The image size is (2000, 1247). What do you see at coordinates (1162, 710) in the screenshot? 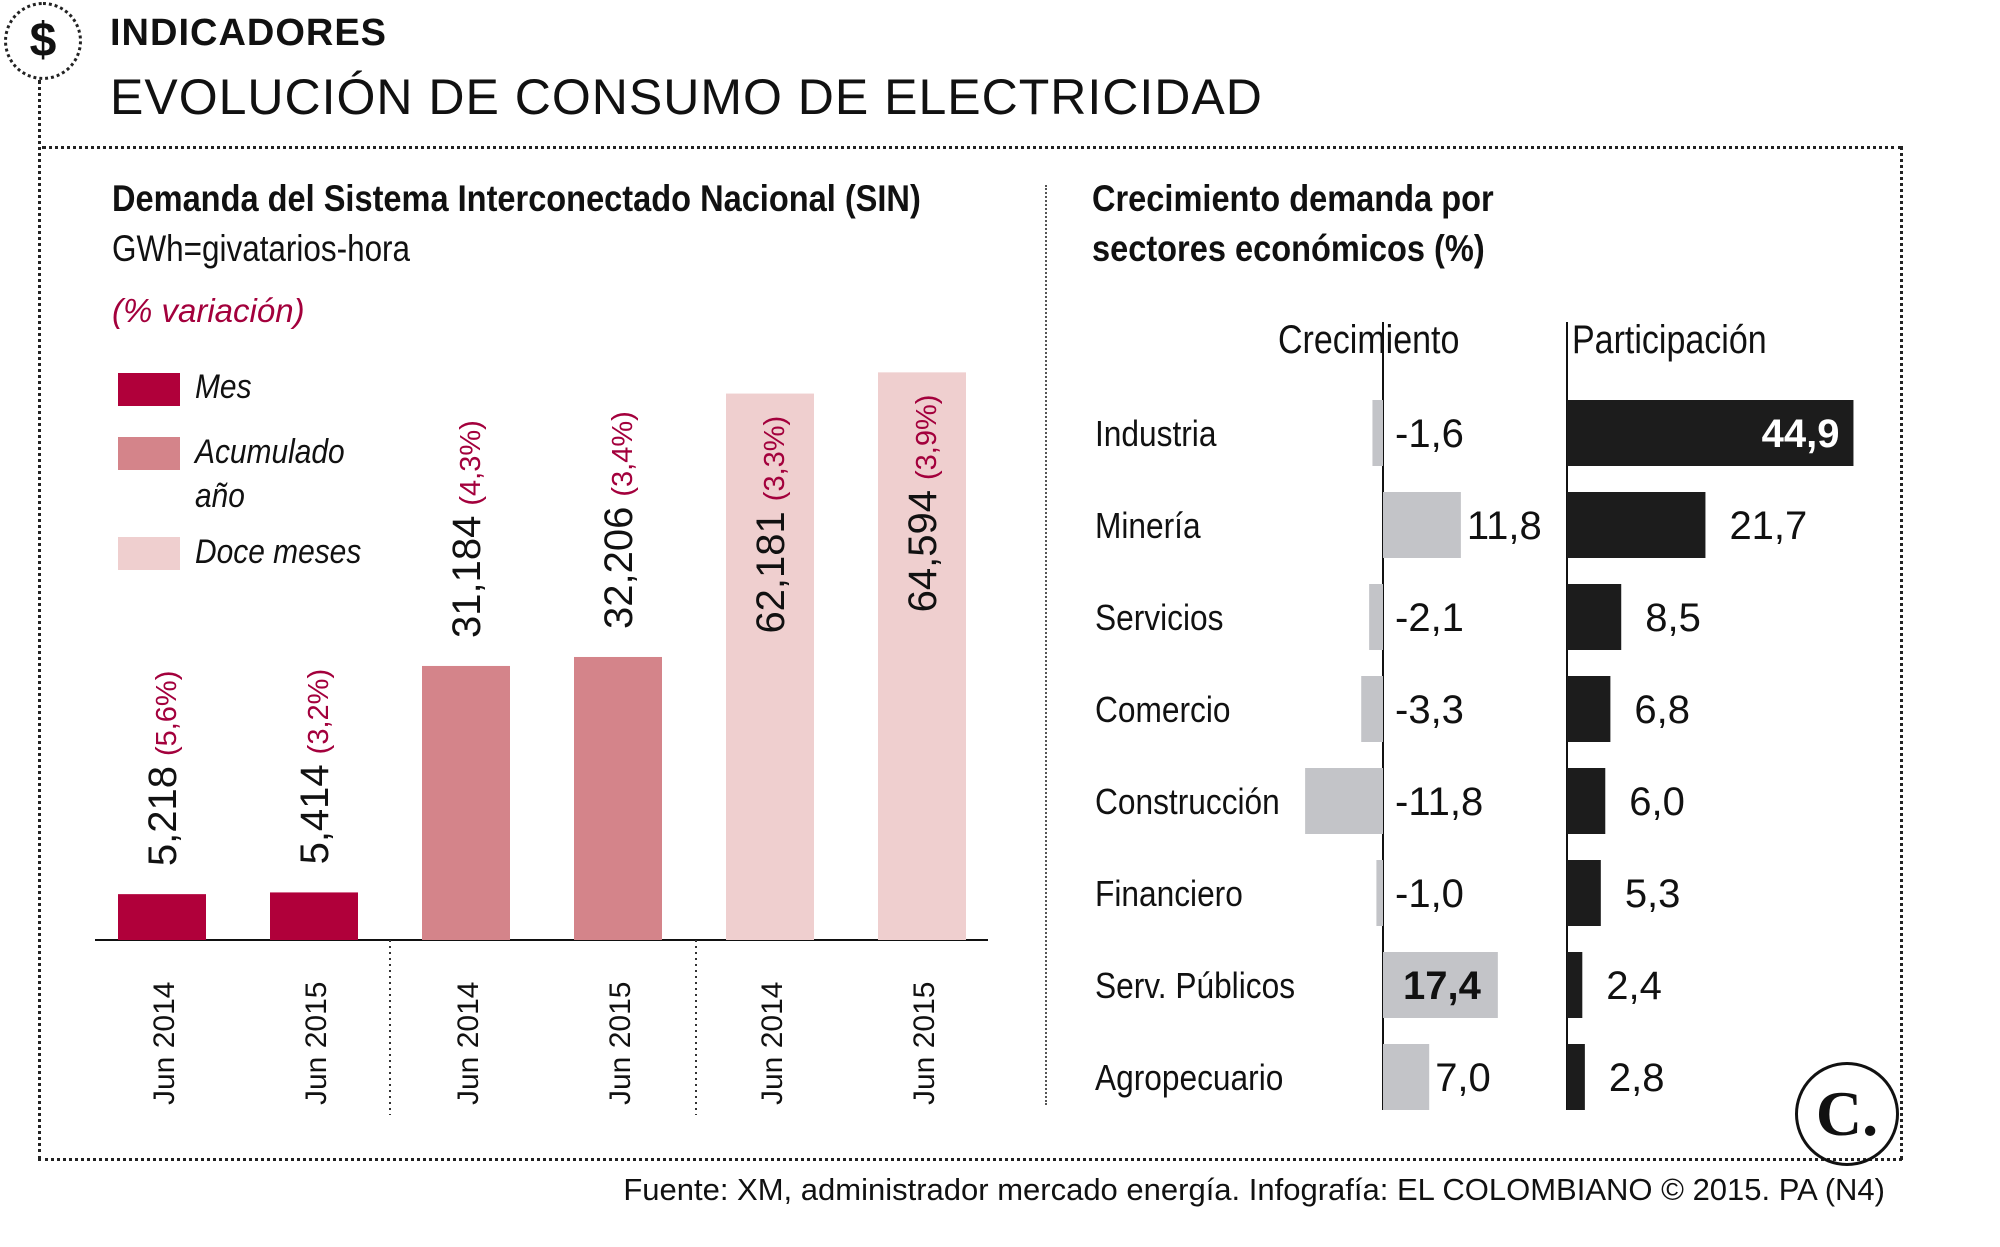
I see `sector-label-3: Comercio` at bounding box center [1162, 710].